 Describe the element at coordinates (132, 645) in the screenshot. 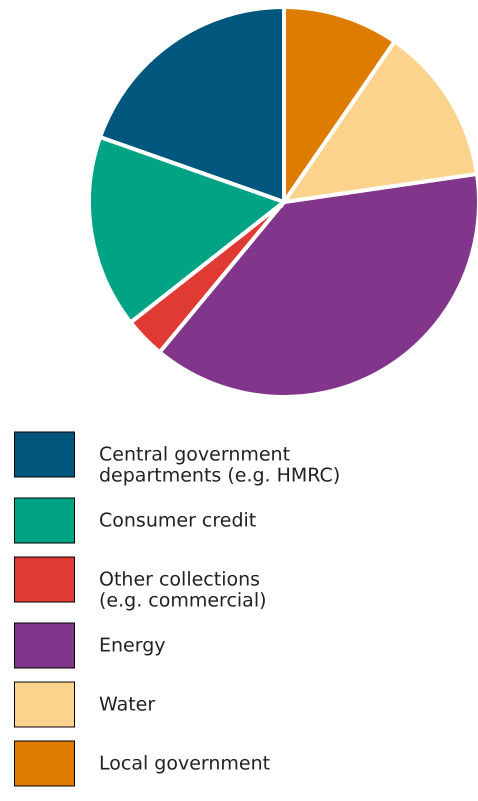

I see `legend-label: Energy` at that location.